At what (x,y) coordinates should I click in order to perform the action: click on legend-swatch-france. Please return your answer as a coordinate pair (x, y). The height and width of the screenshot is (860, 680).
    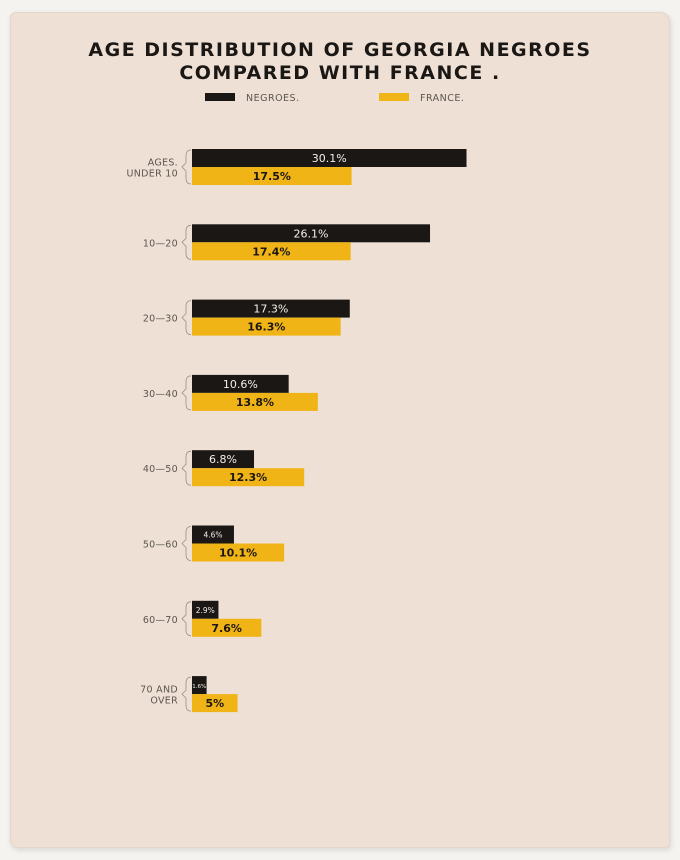
    Looking at the image, I should click on (394, 97).